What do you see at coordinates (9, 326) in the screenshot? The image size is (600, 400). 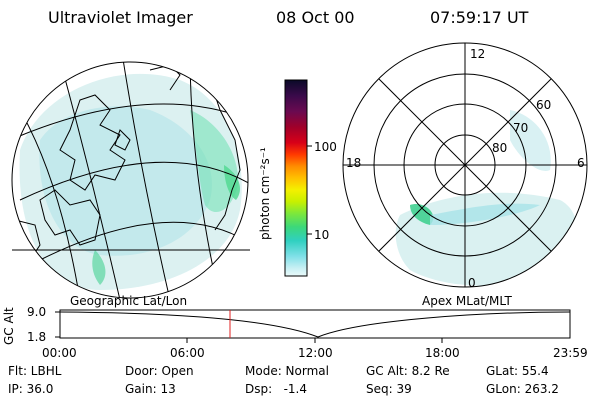 I see `altitude-ylabel: GC Alt` at bounding box center [9, 326].